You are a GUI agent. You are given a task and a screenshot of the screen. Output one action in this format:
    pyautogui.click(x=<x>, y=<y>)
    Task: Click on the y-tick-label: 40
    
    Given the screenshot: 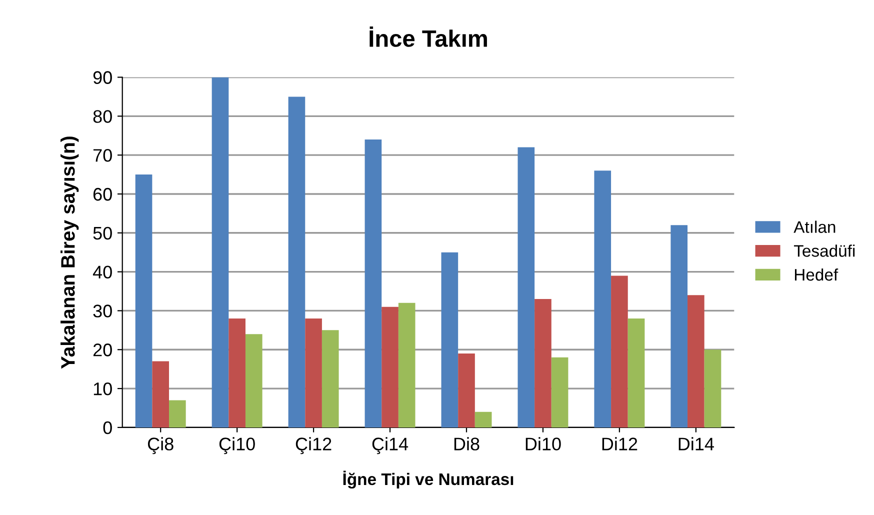 What is the action you would take?
    pyautogui.click(x=102, y=272)
    